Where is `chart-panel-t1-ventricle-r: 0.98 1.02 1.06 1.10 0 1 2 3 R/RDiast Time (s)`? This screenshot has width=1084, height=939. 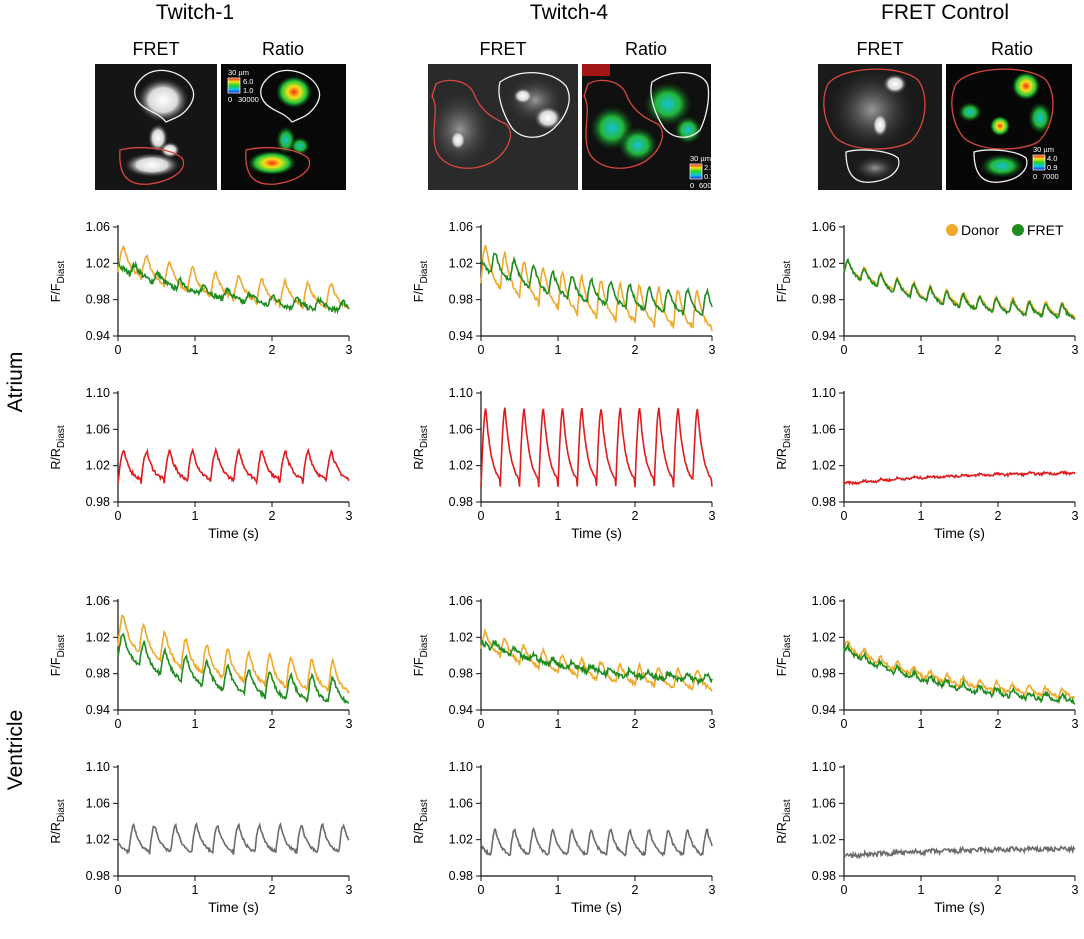 chart-panel-t1-ventricle-r: 0.98 1.02 1.06 1.10 0 1 2 3 R/RDiast Time (s) is located at coordinates (201, 837).